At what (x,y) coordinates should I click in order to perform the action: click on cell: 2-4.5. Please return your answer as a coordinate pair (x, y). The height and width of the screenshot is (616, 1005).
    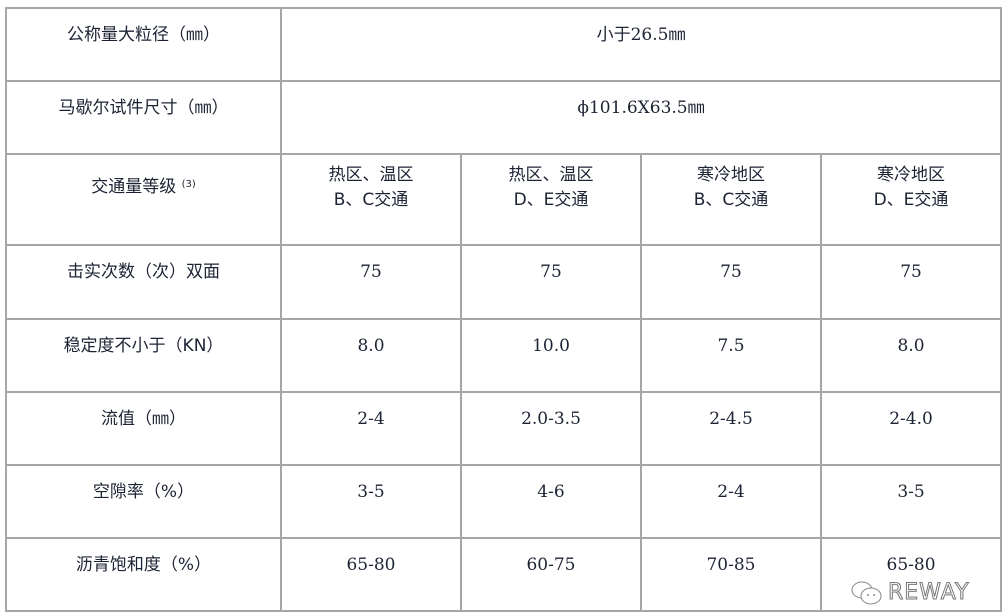
    Looking at the image, I should click on (731, 428).